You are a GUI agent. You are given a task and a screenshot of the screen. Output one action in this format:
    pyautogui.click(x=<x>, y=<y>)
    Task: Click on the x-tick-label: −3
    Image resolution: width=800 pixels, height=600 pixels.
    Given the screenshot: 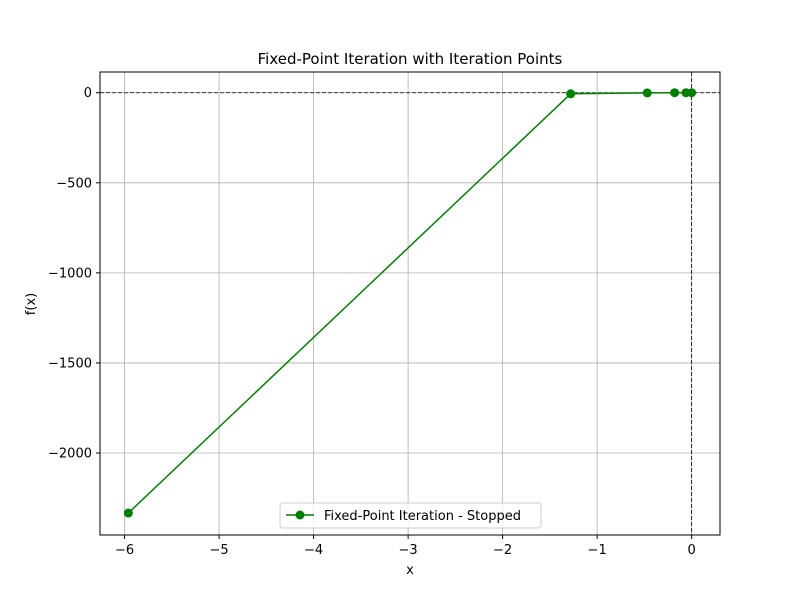 What is the action you would take?
    pyautogui.click(x=408, y=550)
    